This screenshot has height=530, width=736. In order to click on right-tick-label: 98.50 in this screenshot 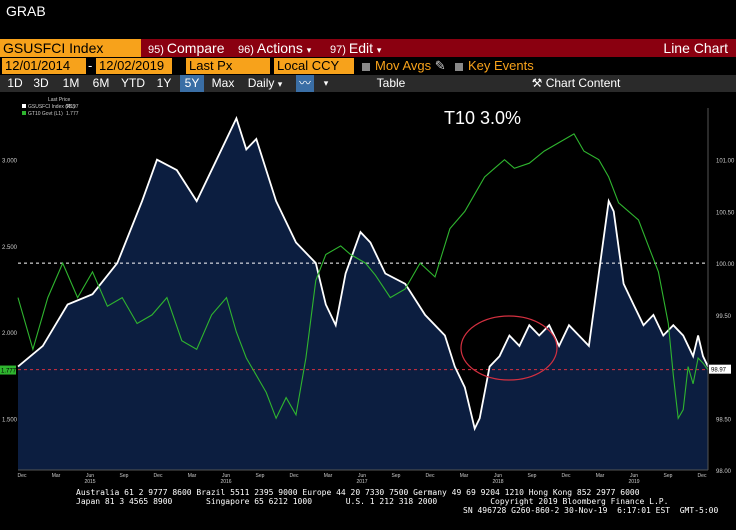, I will do `click(724, 420)`.